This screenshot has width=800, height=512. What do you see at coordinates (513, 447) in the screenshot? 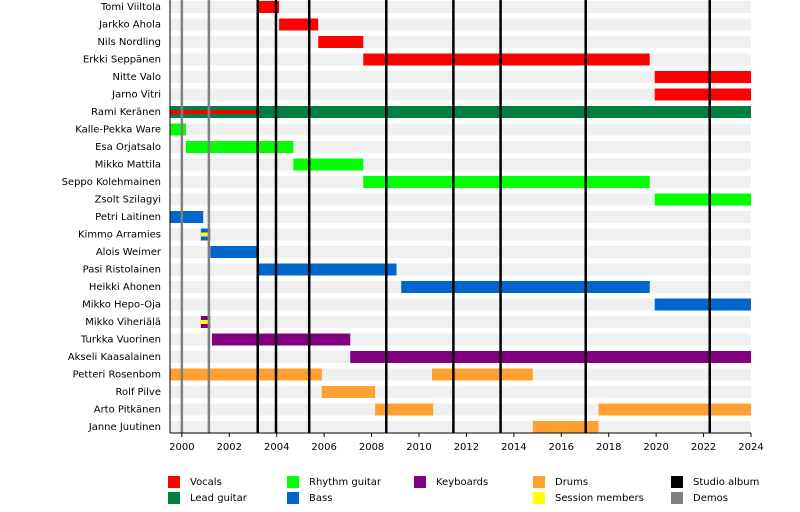
I see `x-tick-label: 2014` at bounding box center [513, 447].